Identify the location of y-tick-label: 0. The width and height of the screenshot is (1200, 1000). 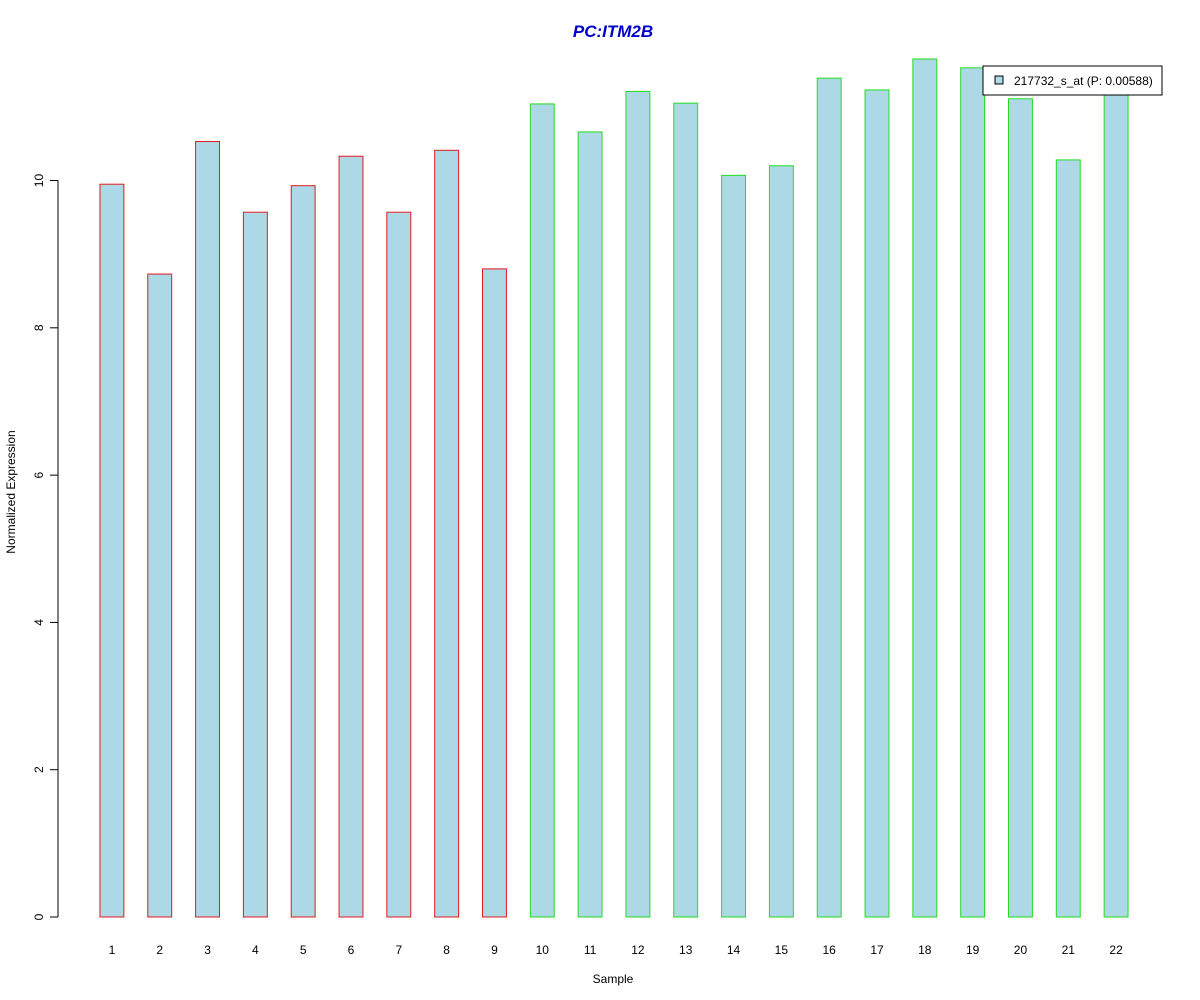
(39, 916).